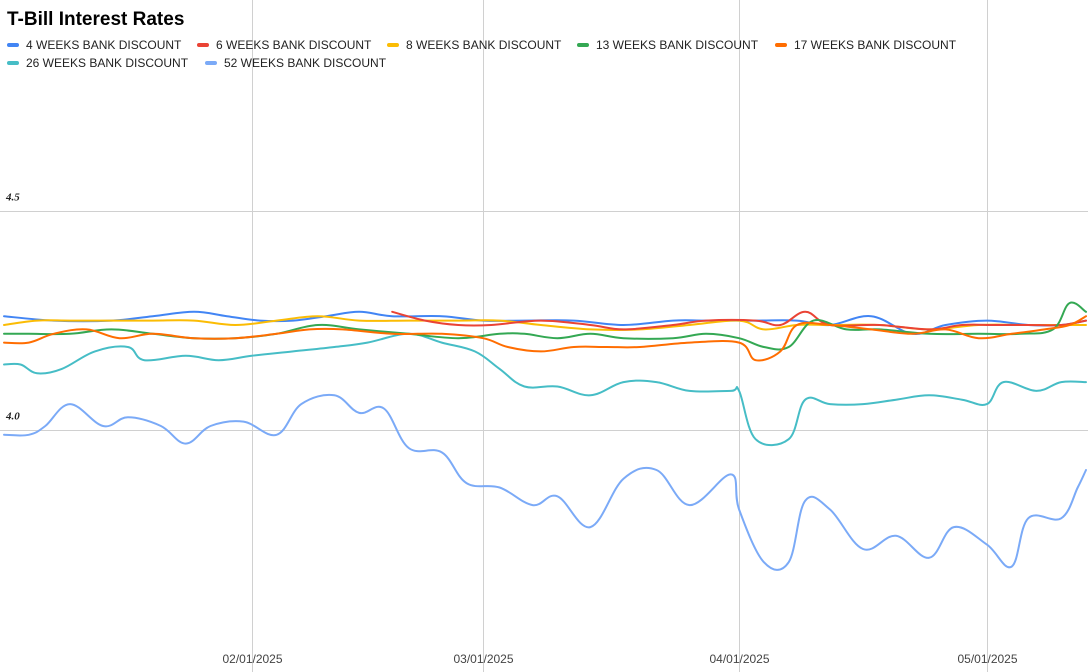  What do you see at coordinates (294, 45) in the screenshot?
I see `legend-label: 6 WEEKS BANK DISCOUNT` at bounding box center [294, 45].